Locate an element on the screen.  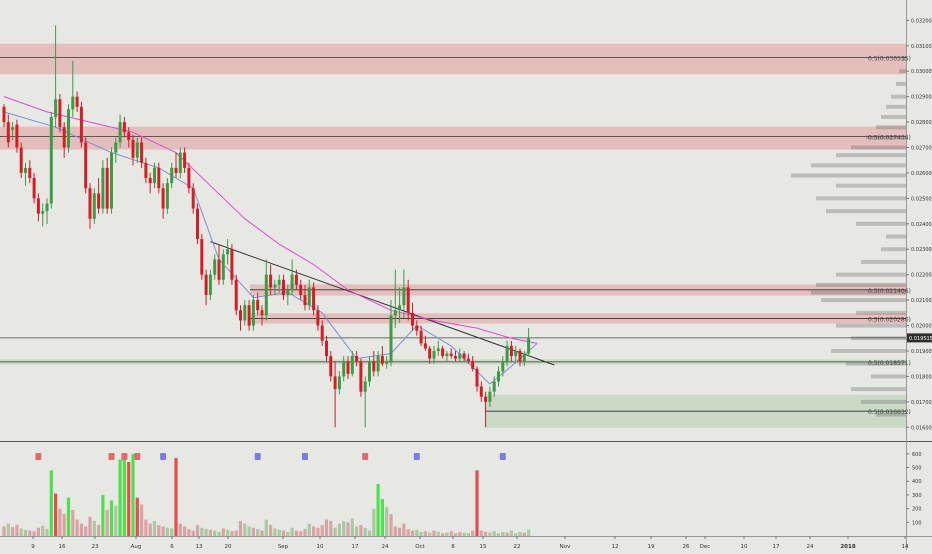
time-tick-label: Nov is located at coordinates (565, 547).